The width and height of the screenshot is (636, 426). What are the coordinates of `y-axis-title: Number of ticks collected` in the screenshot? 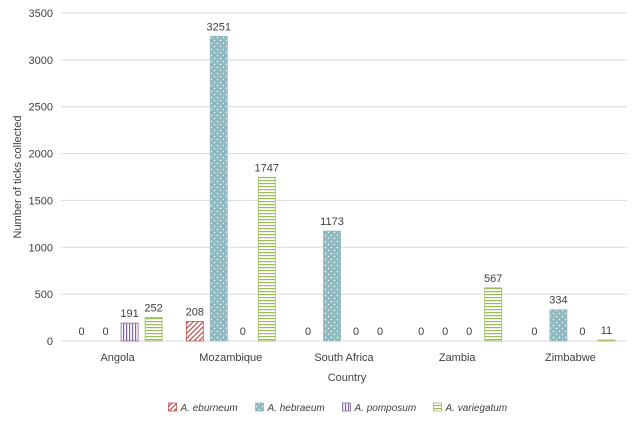 It's located at (18, 177).